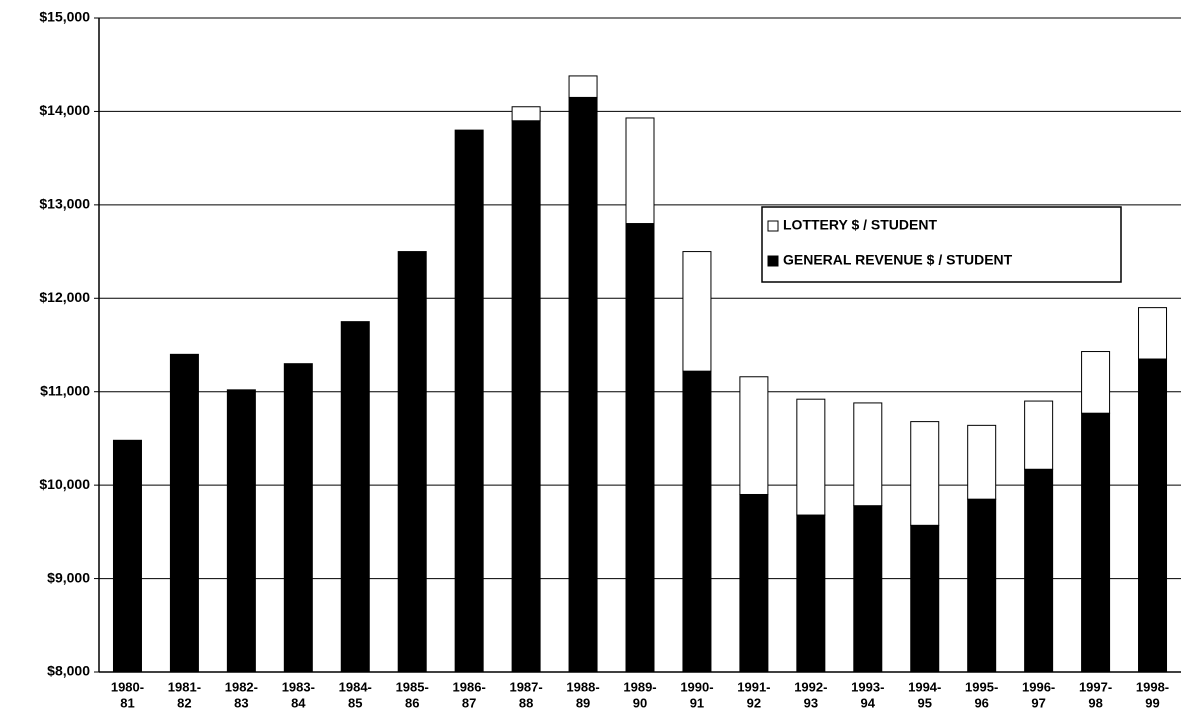 This screenshot has height=726, width=1181. I want to click on x-tick-label: 87, so click(469, 702).